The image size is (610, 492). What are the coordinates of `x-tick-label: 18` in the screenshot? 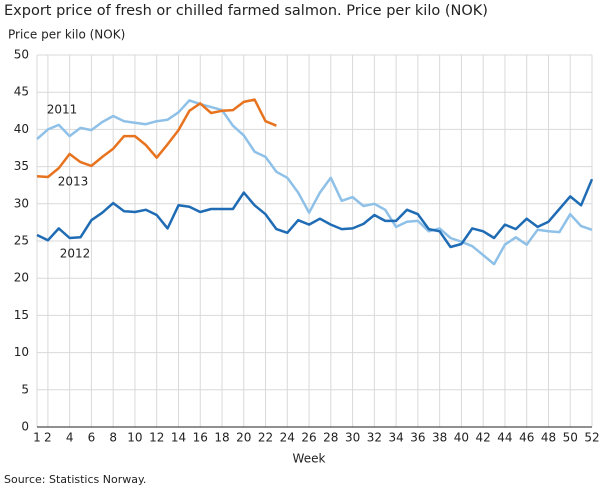 It's located at (221, 438).